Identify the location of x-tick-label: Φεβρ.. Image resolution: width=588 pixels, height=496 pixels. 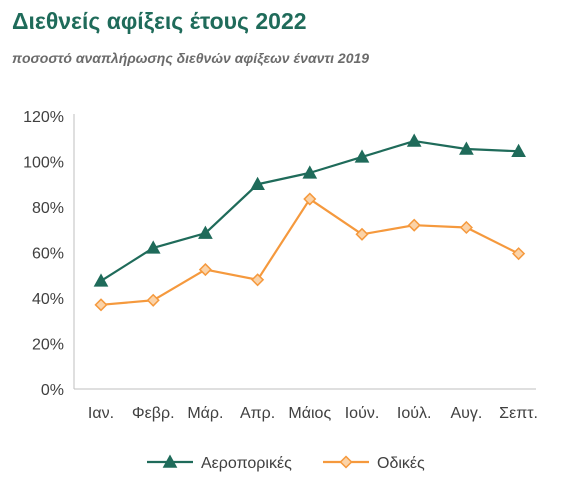
(153, 413).